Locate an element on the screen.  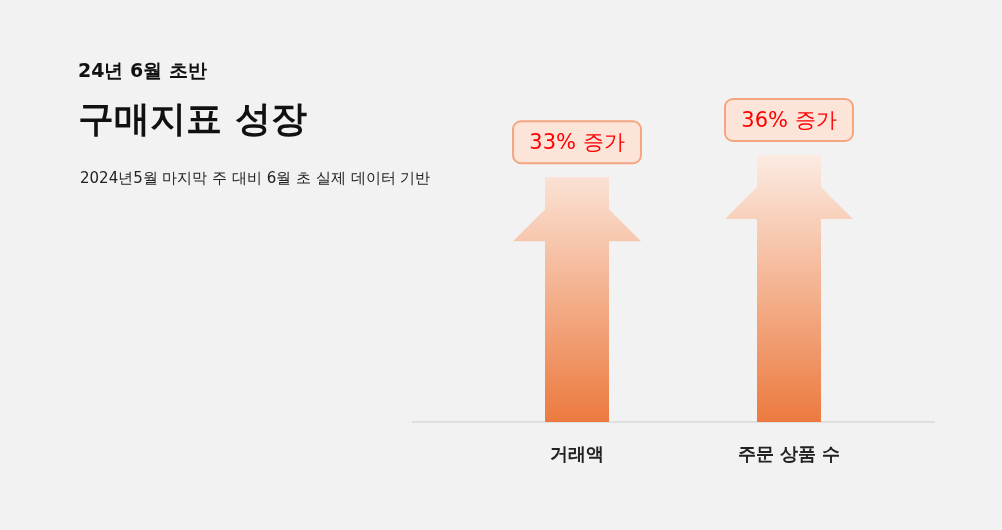
annotation: 2024년5월 마지막 주 대비 6월 초 실제 데이터 기반 is located at coordinates (255, 178).